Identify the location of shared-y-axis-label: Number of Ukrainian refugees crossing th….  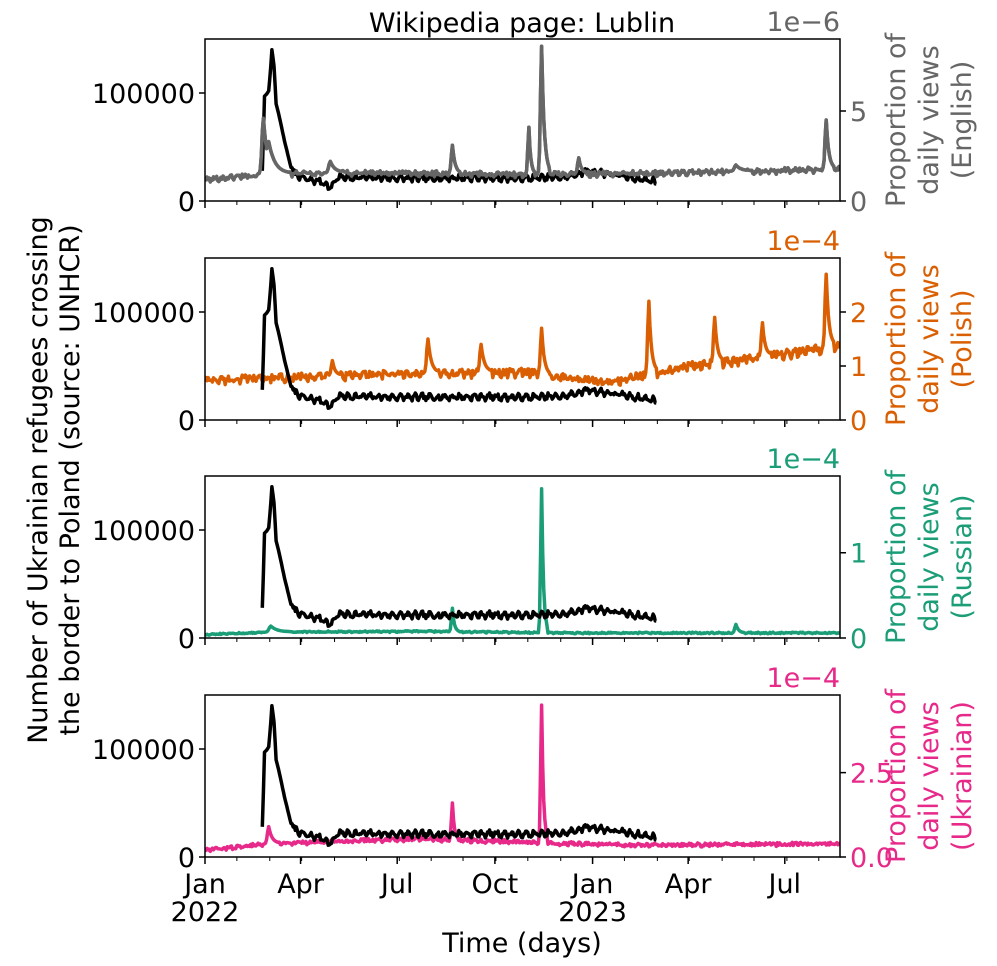
(54, 480).